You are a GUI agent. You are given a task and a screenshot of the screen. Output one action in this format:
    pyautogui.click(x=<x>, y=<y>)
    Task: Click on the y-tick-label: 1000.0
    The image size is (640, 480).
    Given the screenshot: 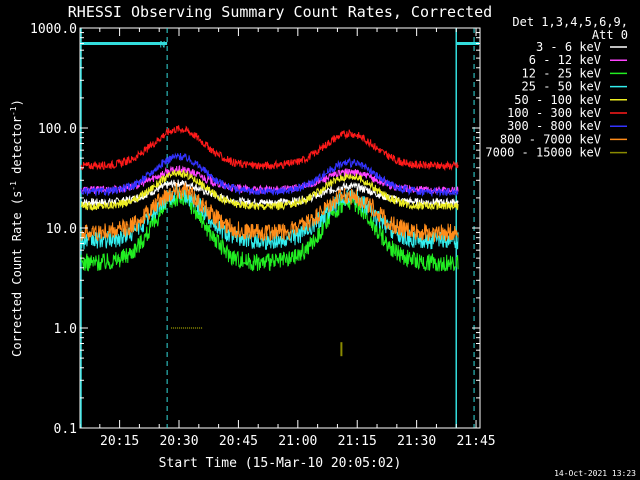 What is the action you would take?
    pyautogui.click(x=53, y=29)
    